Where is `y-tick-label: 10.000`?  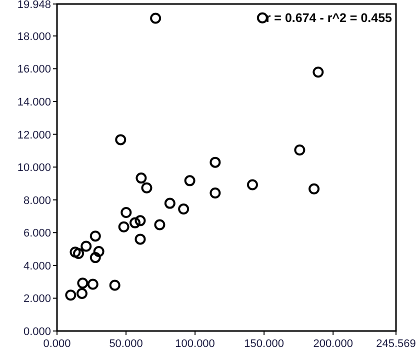
y-tick-label: 10.000 is located at coordinates (34, 168).